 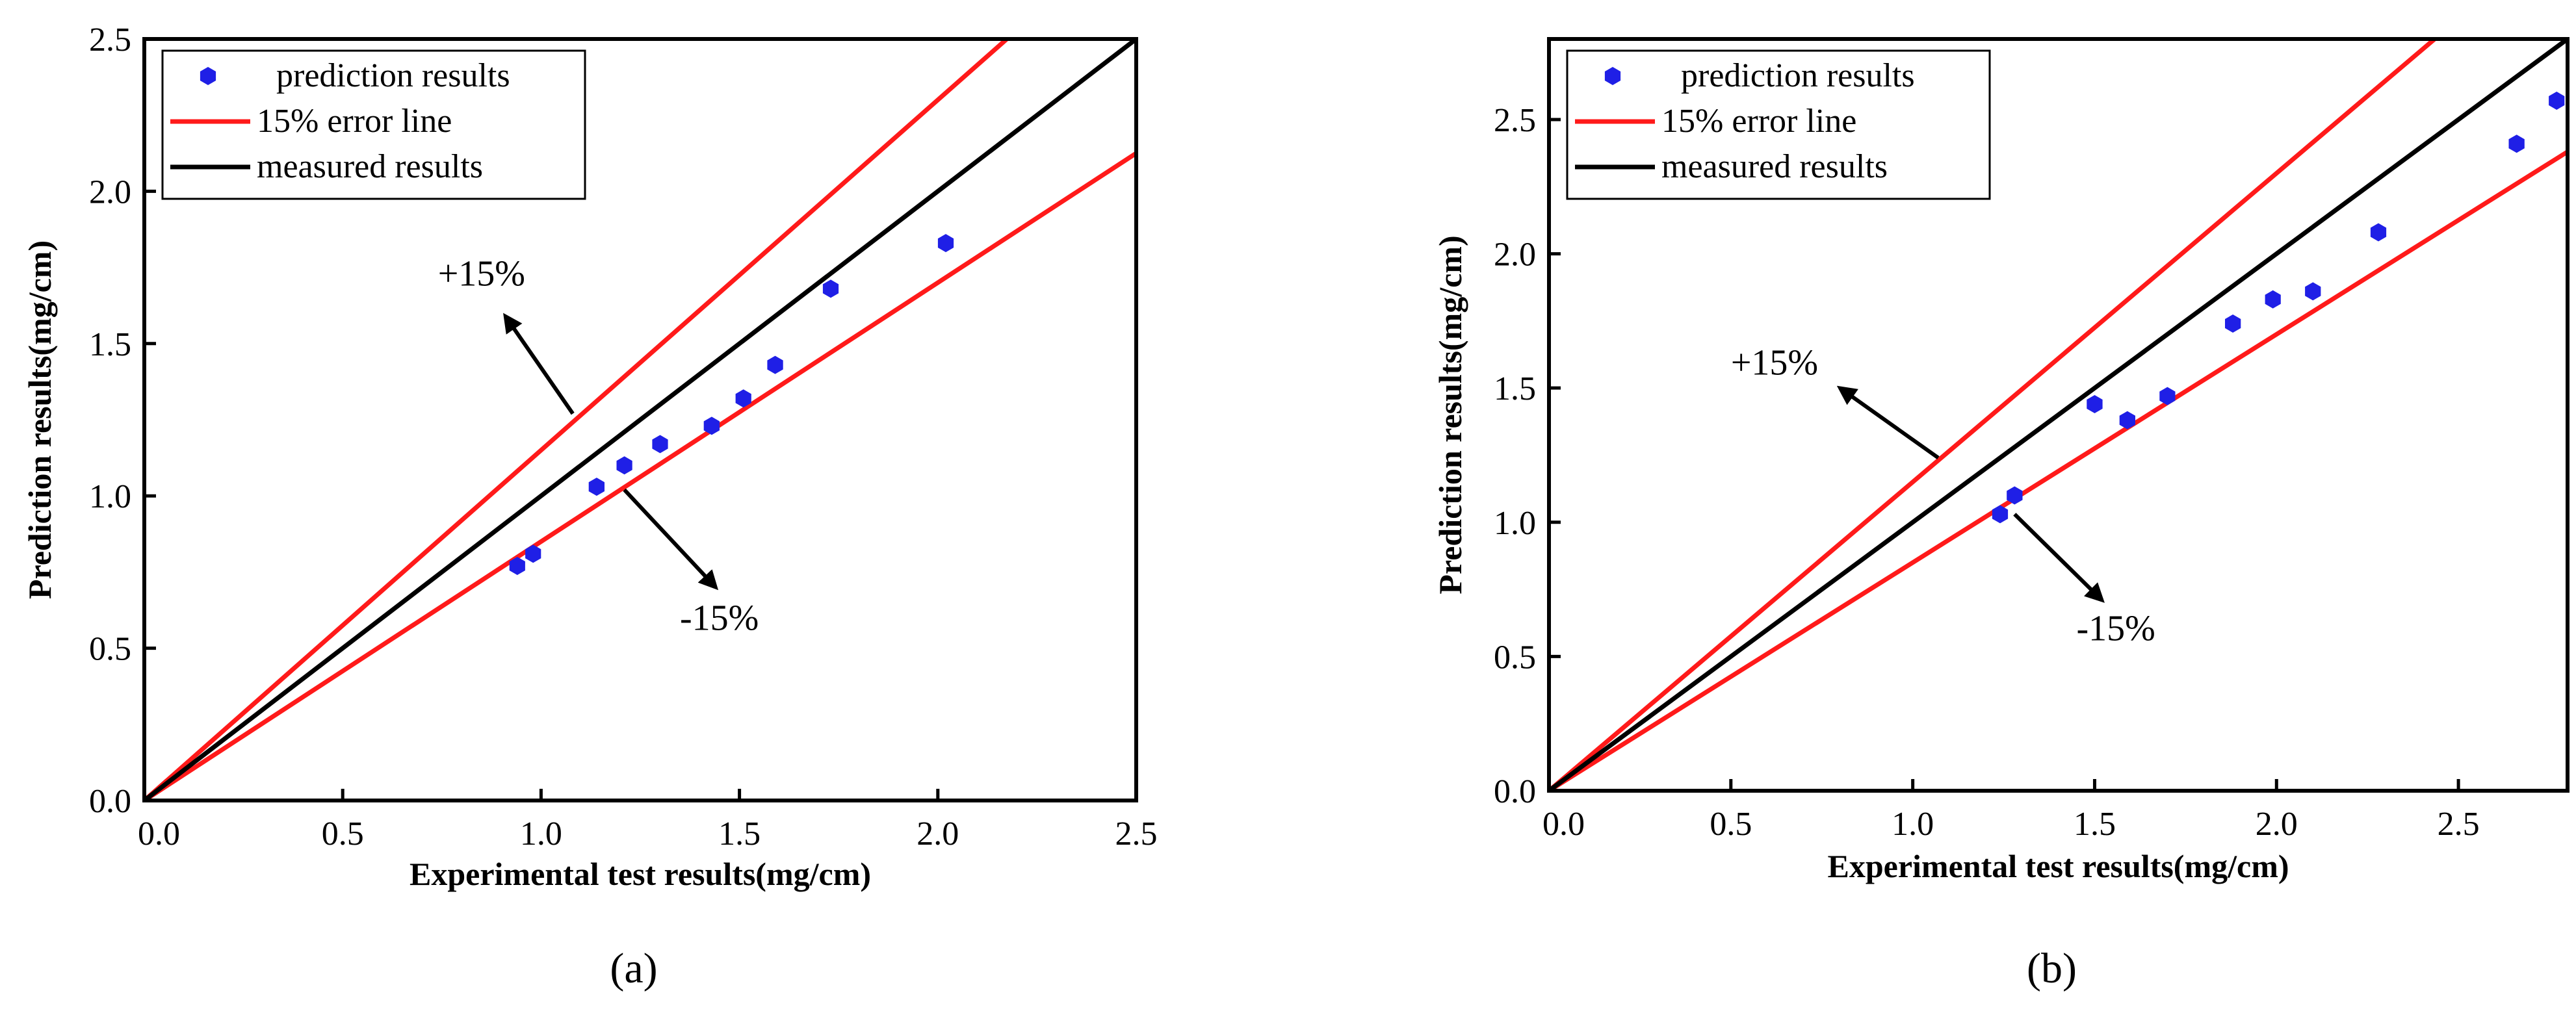 What do you see at coordinates (633, 968) in the screenshot?
I see `panel-caption: (a)` at bounding box center [633, 968].